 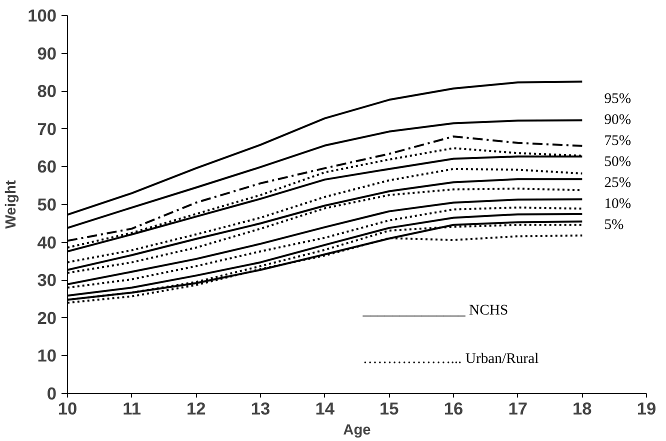 I want to click on y-tick-label: 80, so click(x=47, y=91).